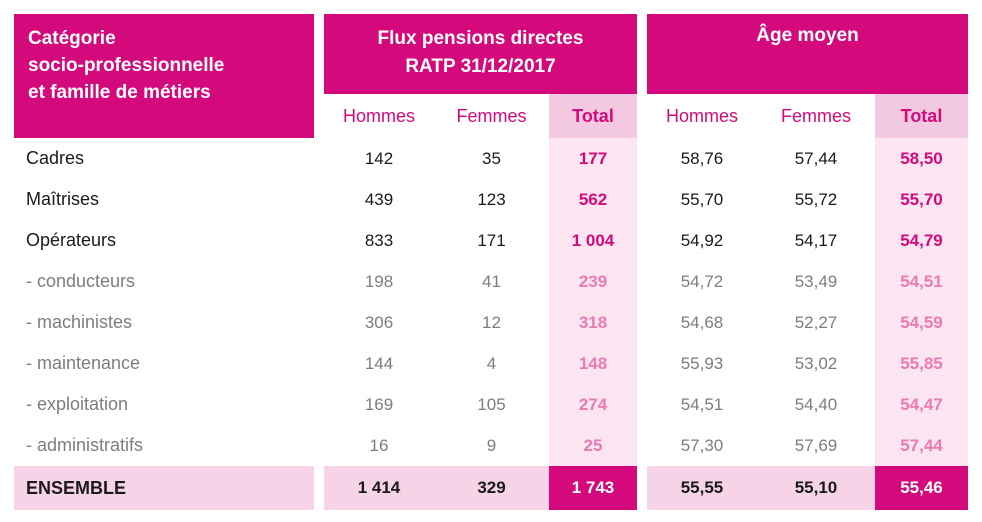 Image resolution: width=982 pixels, height=522 pixels. I want to click on cell-value: 52,27, so click(816, 322).